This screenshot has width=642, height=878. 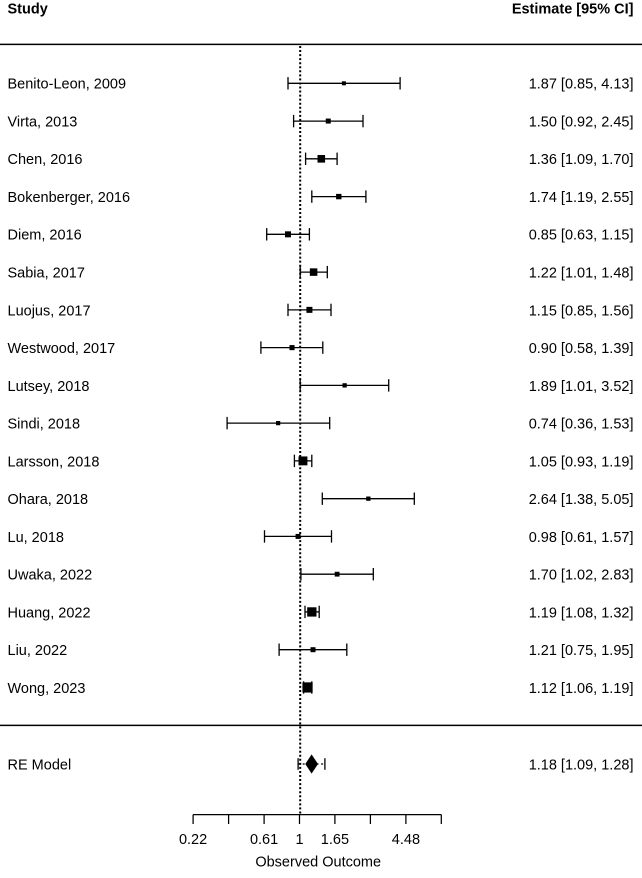 What do you see at coordinates (264, 840) in the screenshot?
I see `svg-text: 0.61` at bounding box center [264, 840].